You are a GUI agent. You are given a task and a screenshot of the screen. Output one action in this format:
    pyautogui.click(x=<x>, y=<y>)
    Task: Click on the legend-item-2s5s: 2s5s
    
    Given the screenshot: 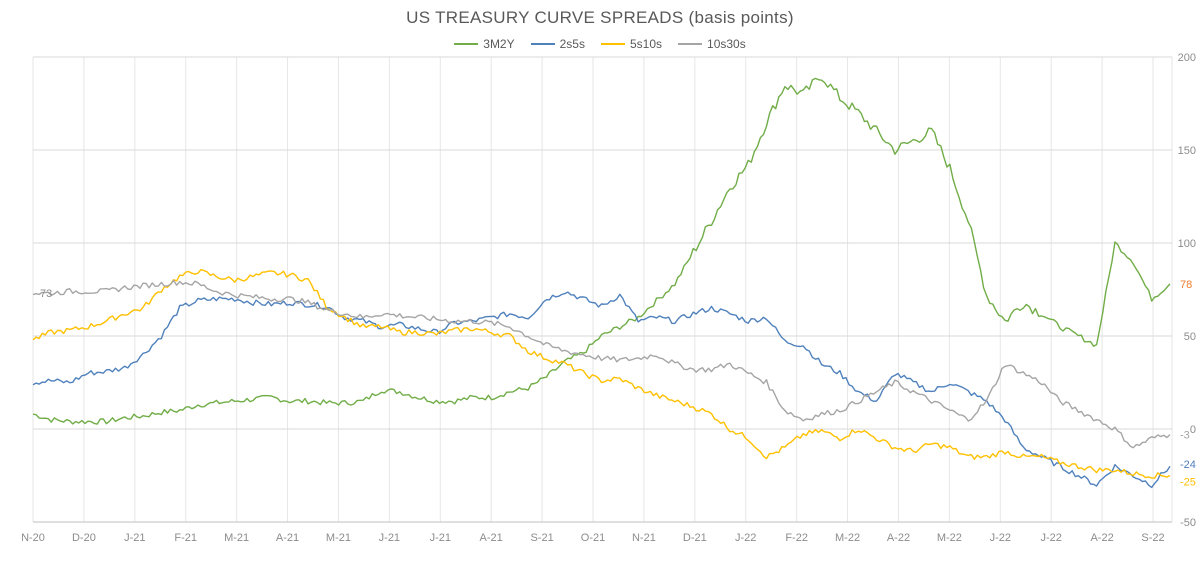 What is the action you would take?
    pyautogui.click(x=557, y=44)
    